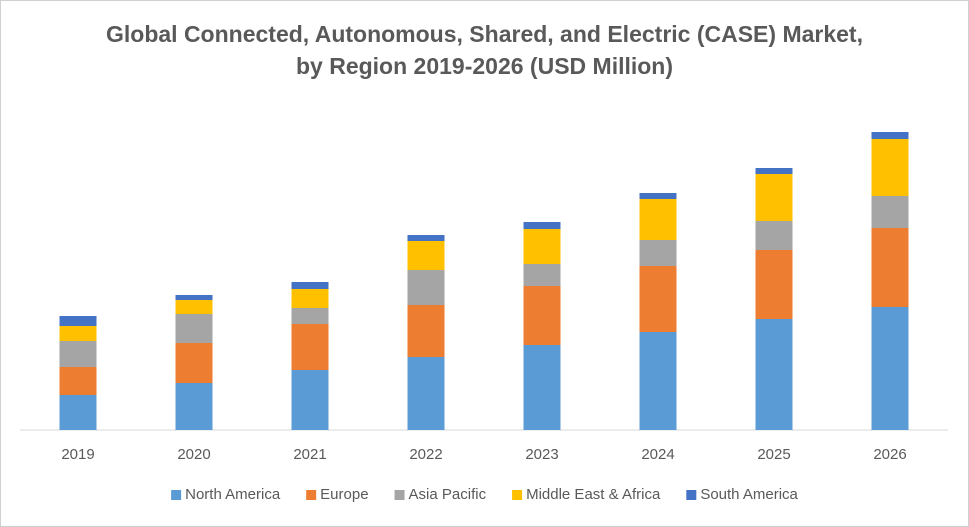 This screenshot has width=969, height=527. I want to click on x-tick-label: 2023, so click(541, 454).